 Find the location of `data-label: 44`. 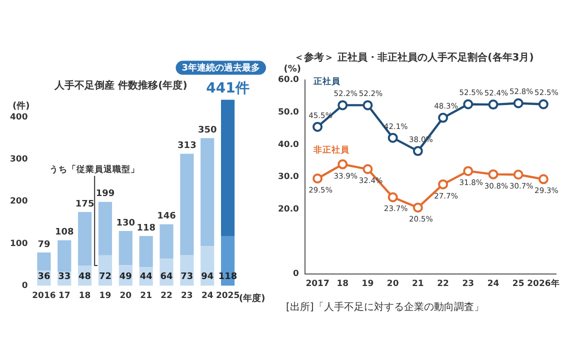

data-label: 44 is located at coordinates (146, 277).